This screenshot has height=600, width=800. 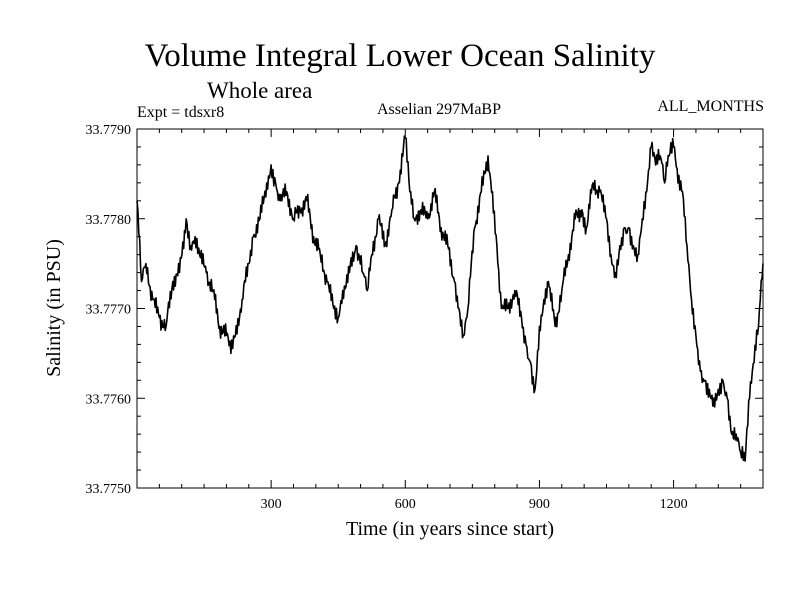 I want to click on x-tick-label: 1200, so click(x=674, y=504).